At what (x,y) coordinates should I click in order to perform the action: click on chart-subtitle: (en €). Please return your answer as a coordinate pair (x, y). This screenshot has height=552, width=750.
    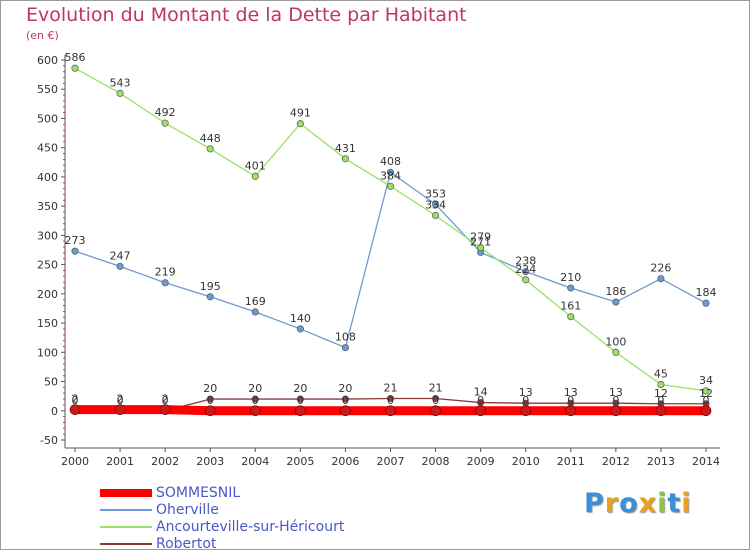
    Looking at the image, I should click on (42, 35).